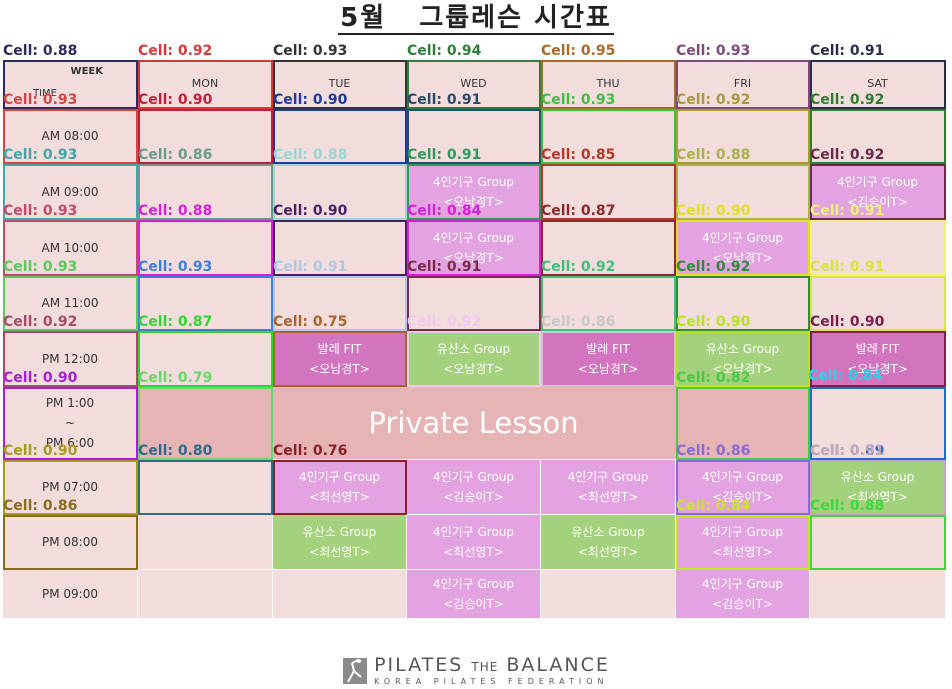  What do you see at coordinates (485, 667) in the screenshot?
I see `brand-the: THE` at bounding box center [485, 667].